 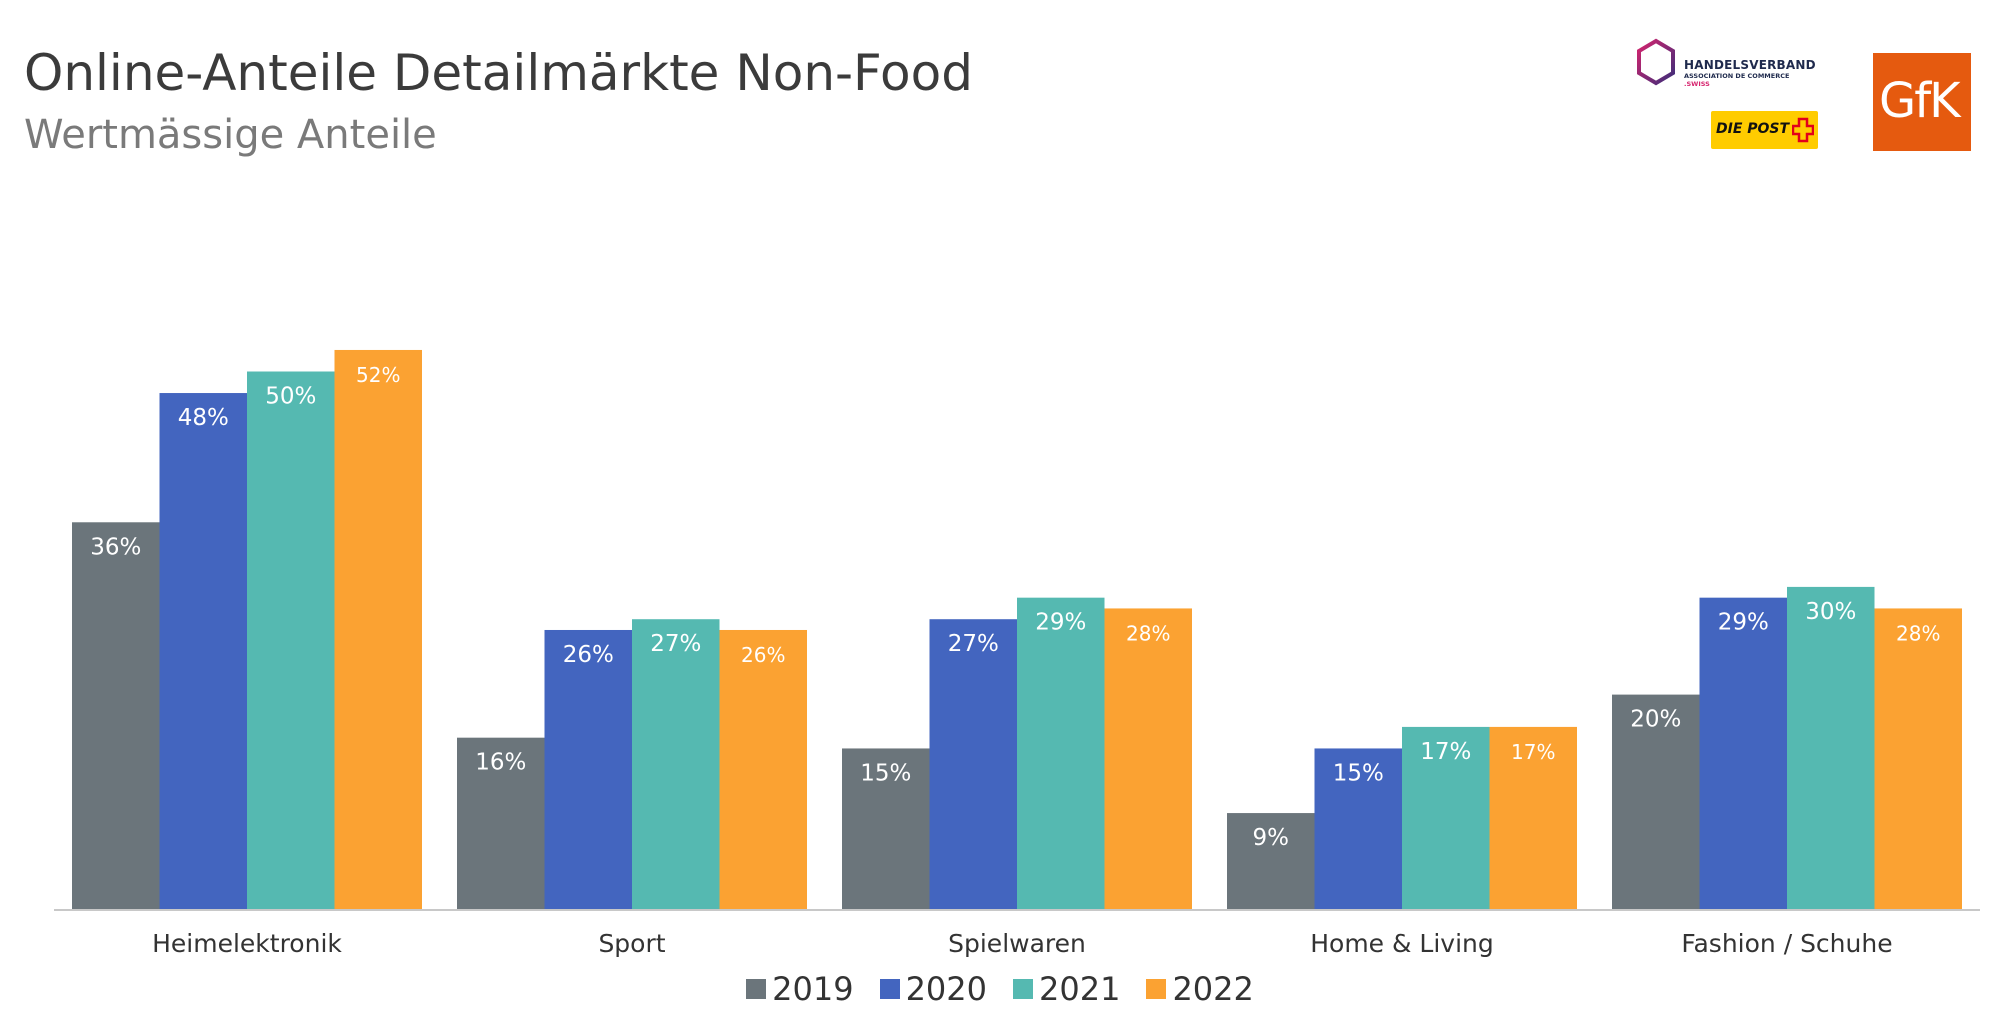 What do you see at coordinates (203, 418) in the screenshot?
I see `data-label-2020-0: 48%` at bounding box center [203, 418].